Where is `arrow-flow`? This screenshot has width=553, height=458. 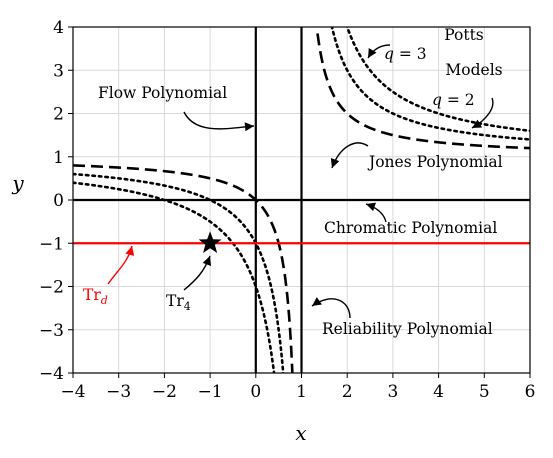 arrow-flow is located at coordinates (219, 120).